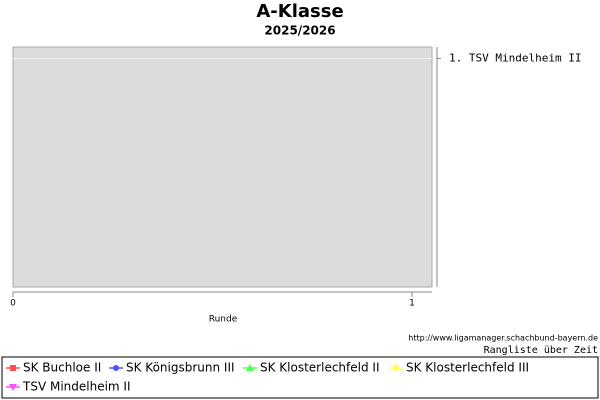 This screenshot has height=400, width=600. Describe the element at coordinates (299, 31) in the screenshot. I see `chart-subtitle: 2025/2026` at that location.